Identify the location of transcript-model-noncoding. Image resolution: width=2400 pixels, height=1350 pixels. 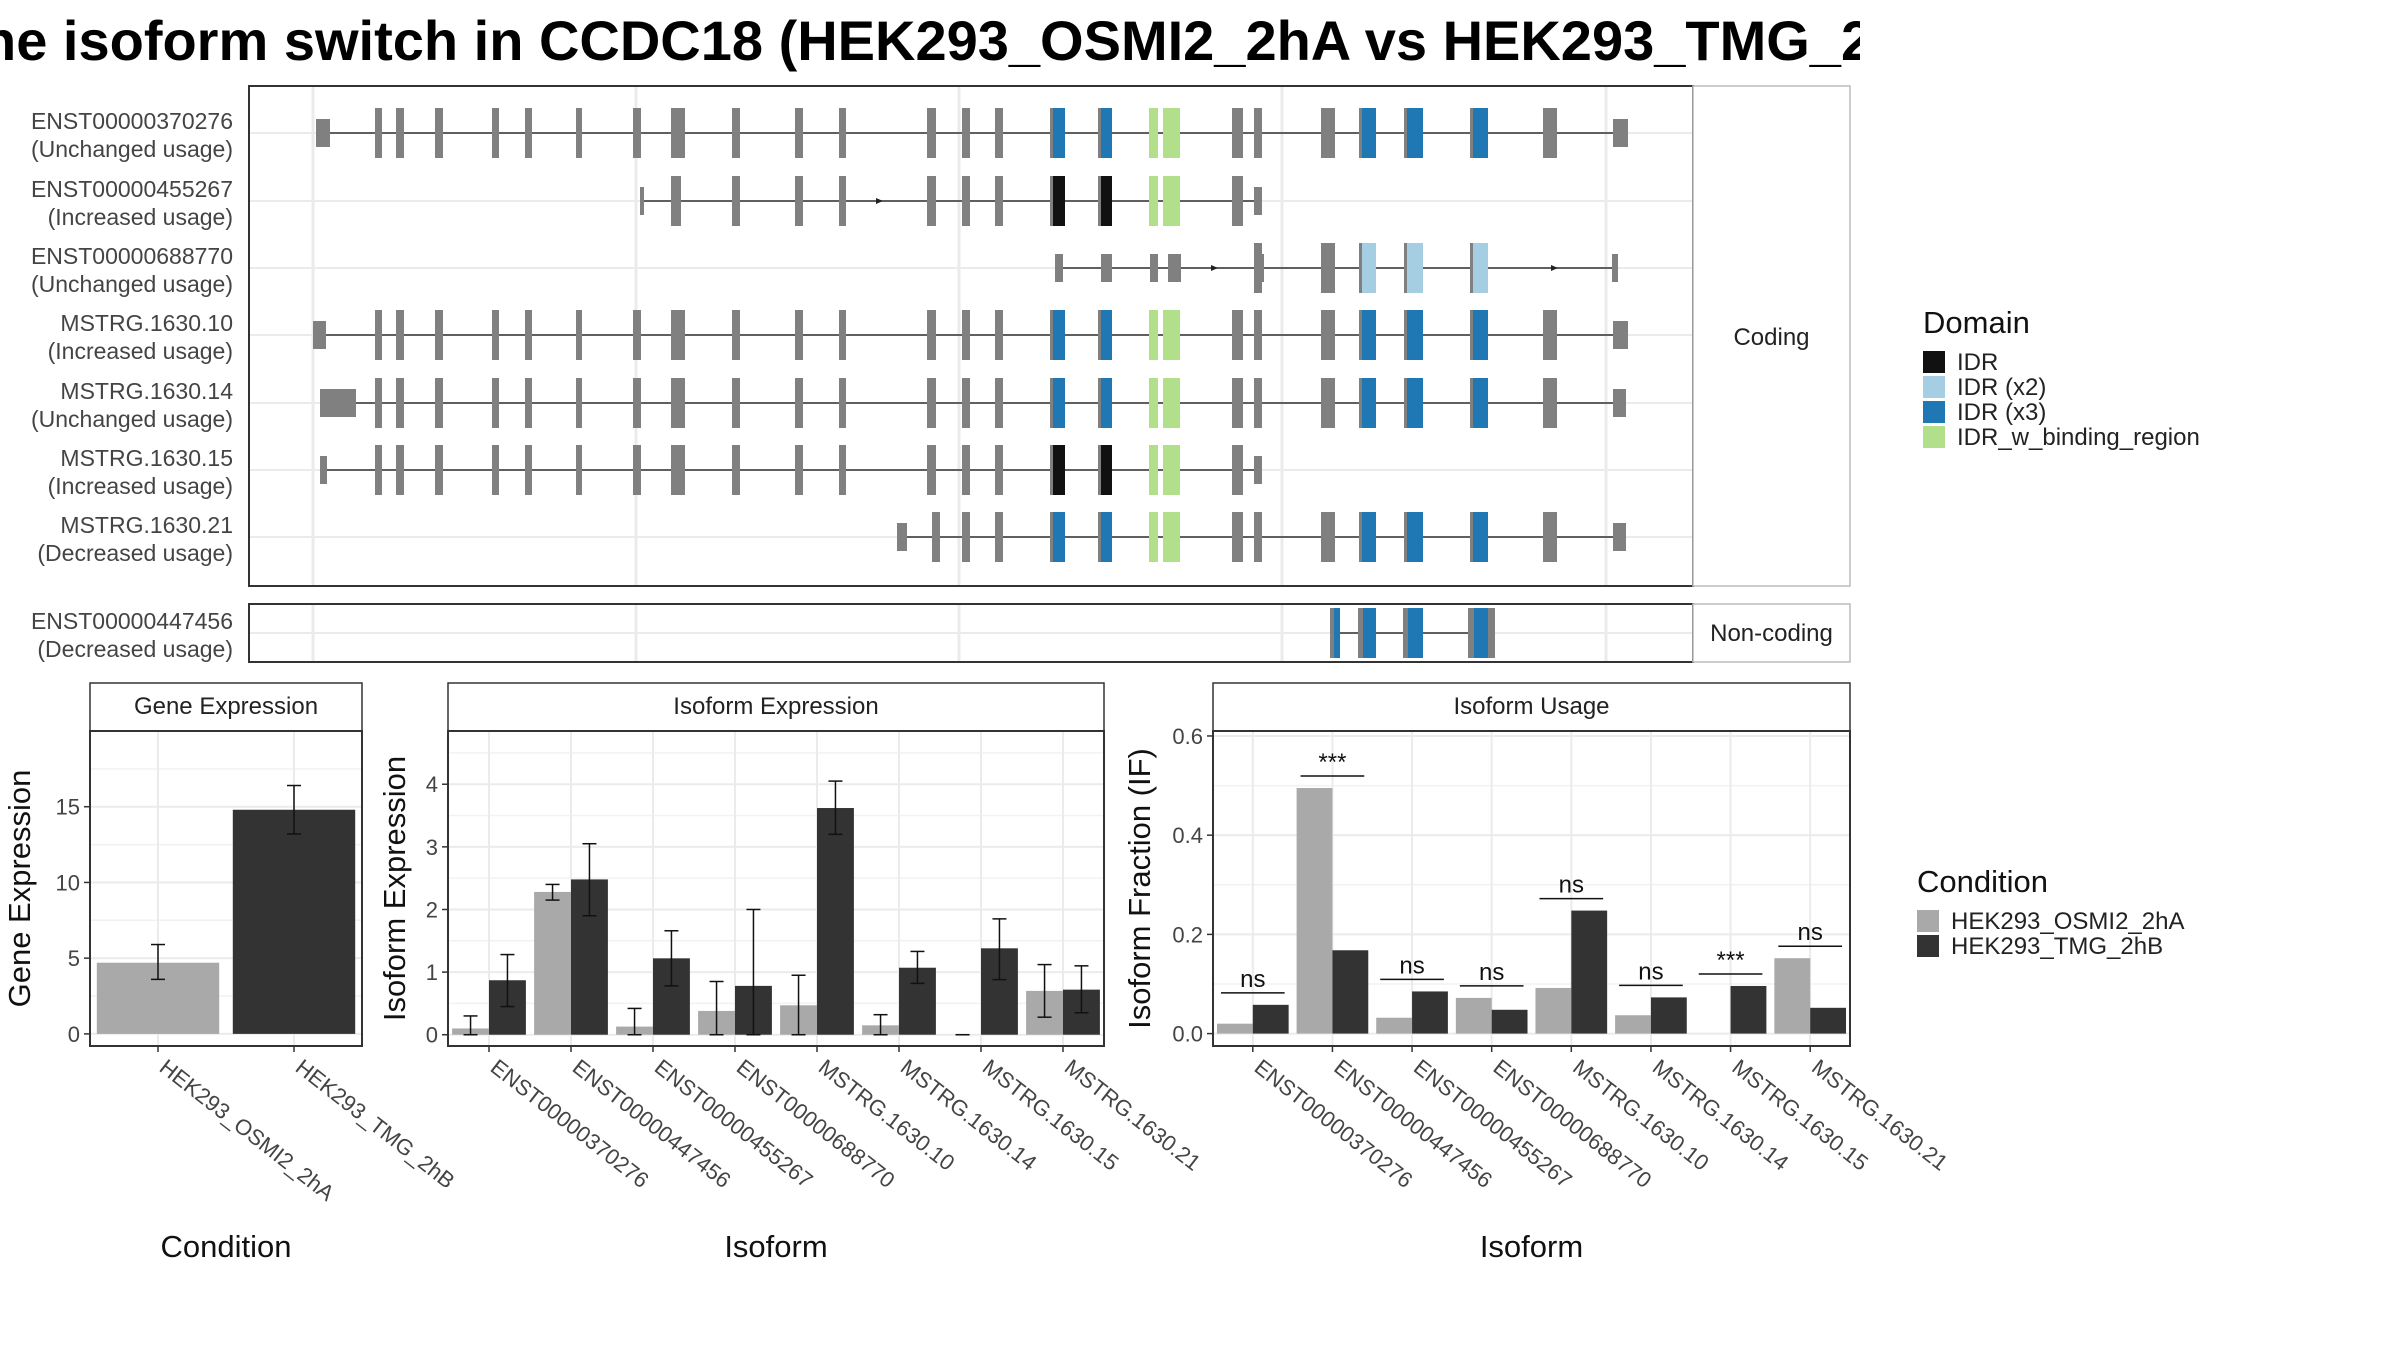
(1412, 633).